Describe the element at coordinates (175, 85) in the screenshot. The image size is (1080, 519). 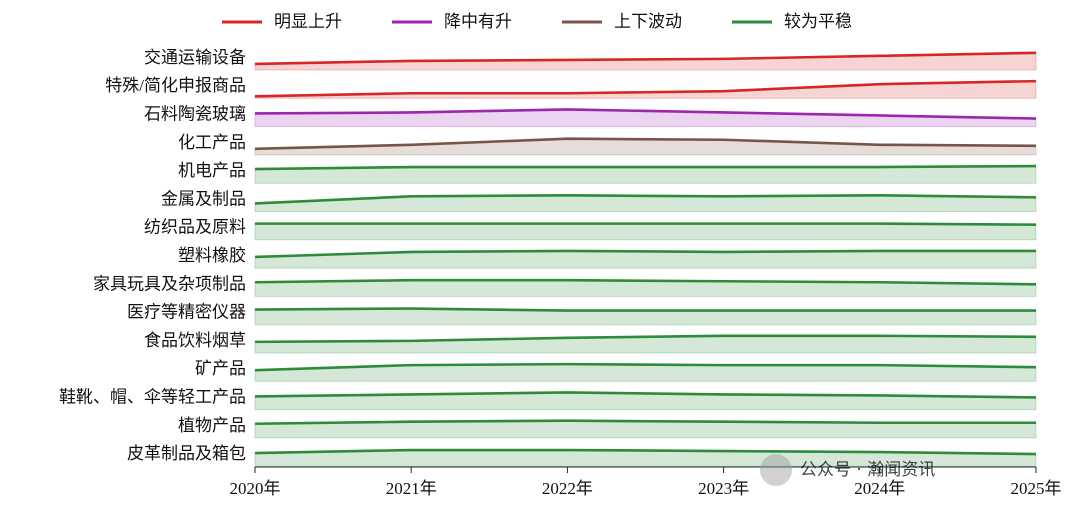
I see `row-label: 特殊/简化申报商品` at that location.